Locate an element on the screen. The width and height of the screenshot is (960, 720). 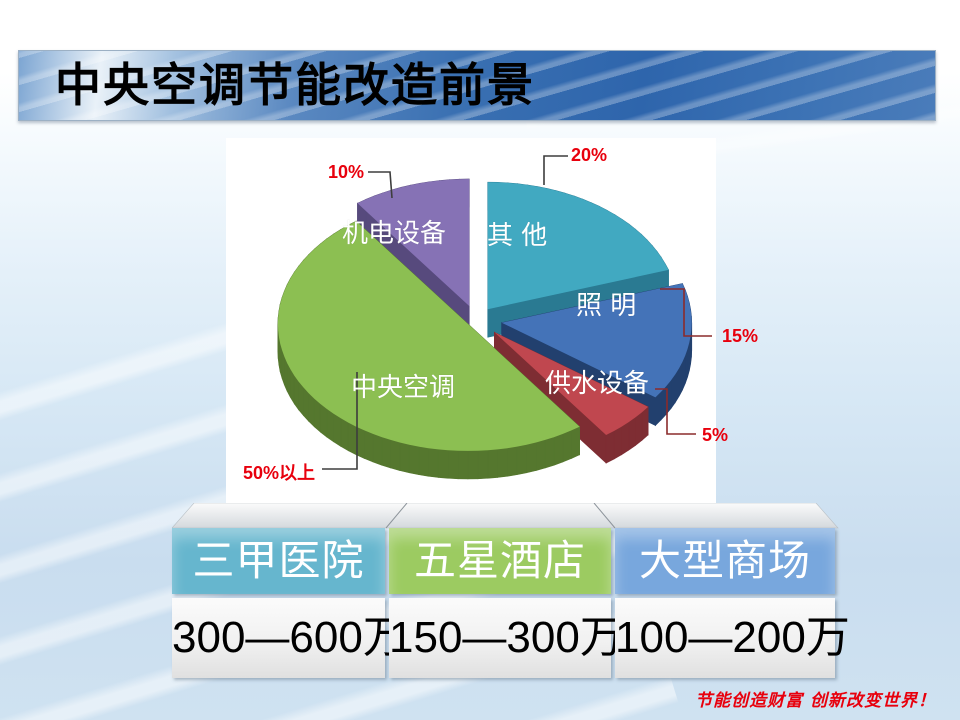
banner-sky-texture is located at coordinates (477, 85).